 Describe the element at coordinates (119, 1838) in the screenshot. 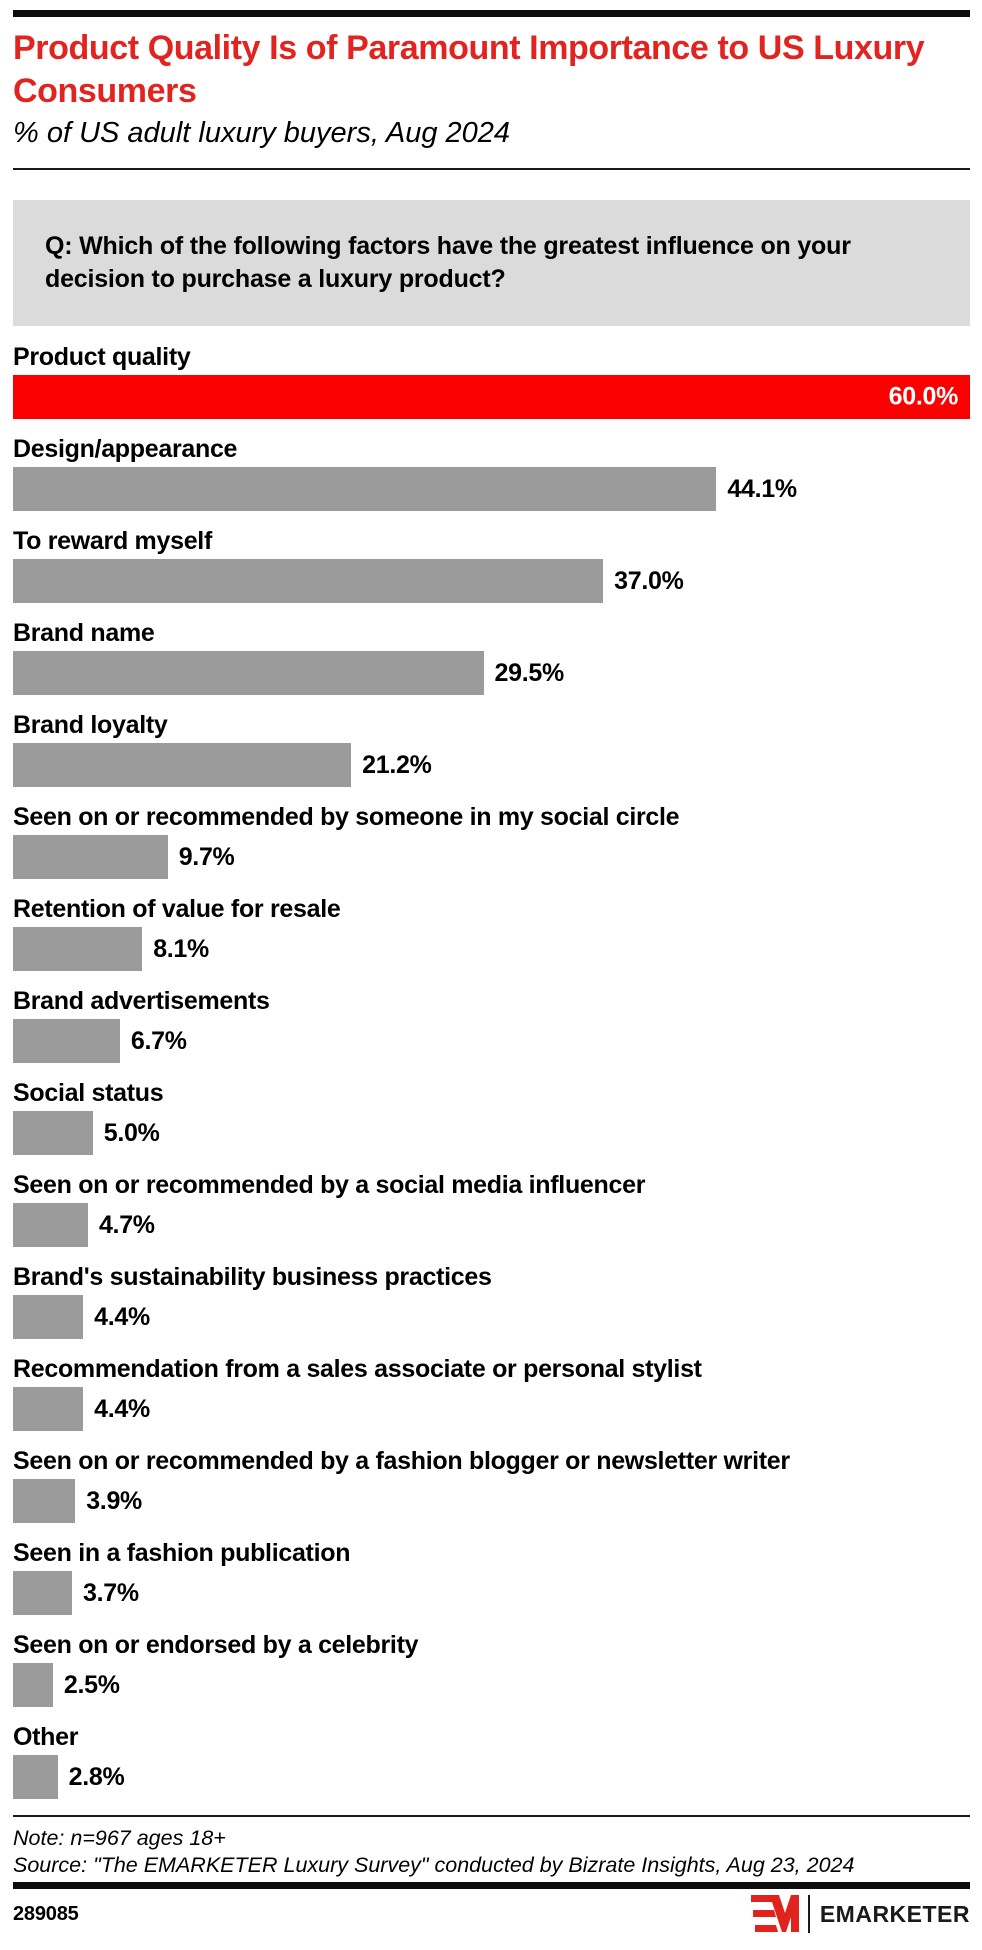

I see `note-line: Note: n=967 ages 18+` at that location.